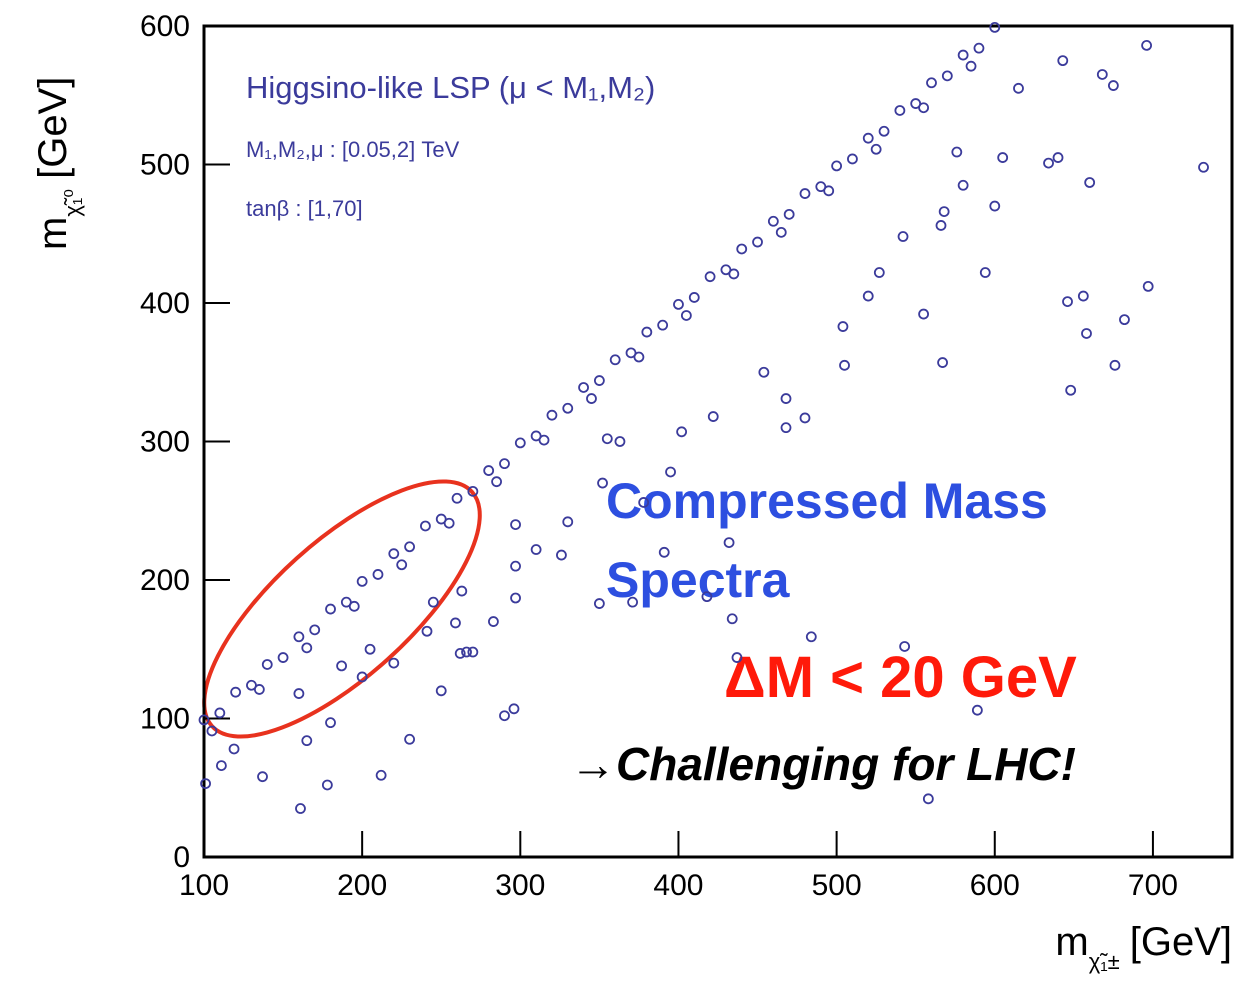 The image size is (1260, 1002). What do you see at coordinates (698, 580) in the screenshot?
I see `compressed-label: Spectra` at bounding box center [698, 580].